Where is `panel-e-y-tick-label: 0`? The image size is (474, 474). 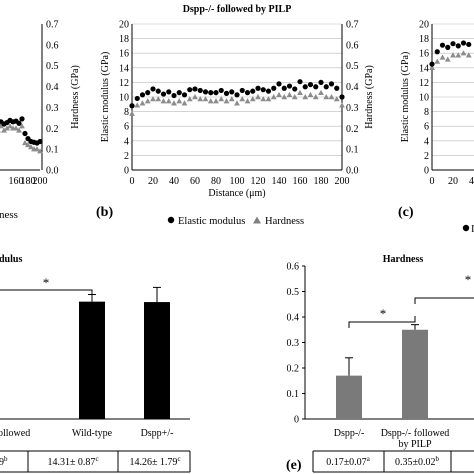
panel-e-y-tick-label: 0 is located at coordinates (296, 420).